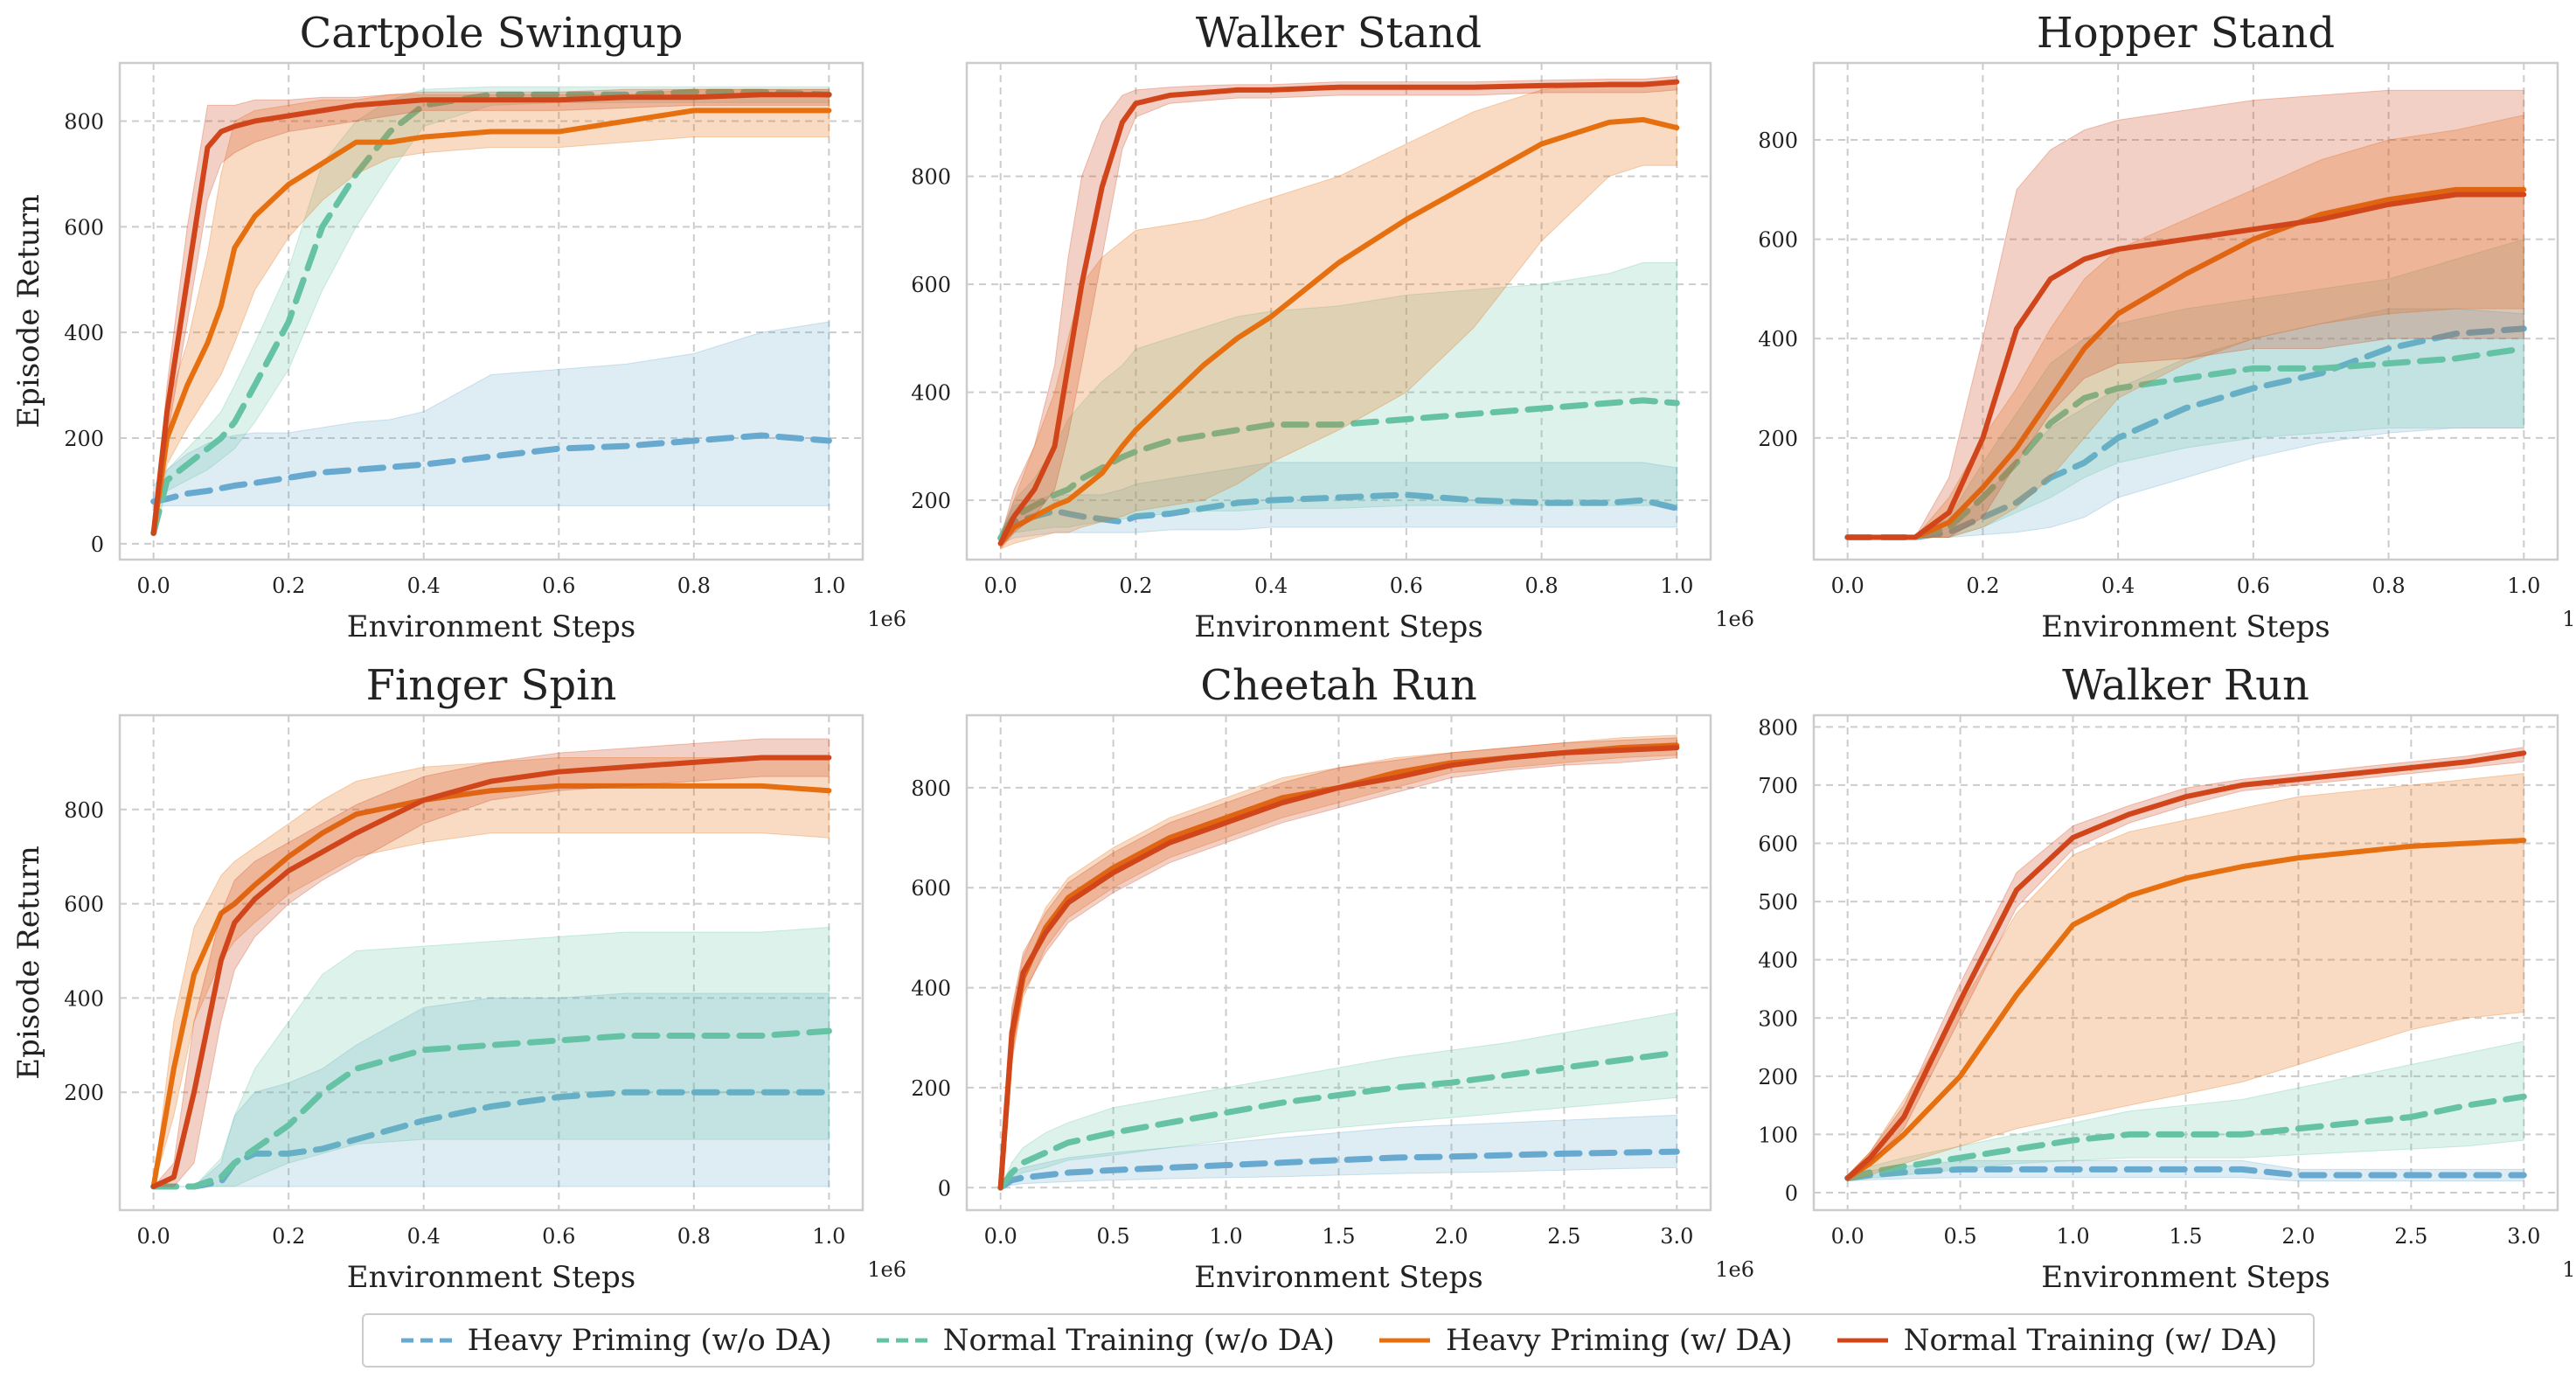 Image resolution: width=2576 pixels, height=1385 pixels. Describe the element at coordinates (2298, 1236) in the screenshot. I see `x-tick-label: 2.0` at that location.